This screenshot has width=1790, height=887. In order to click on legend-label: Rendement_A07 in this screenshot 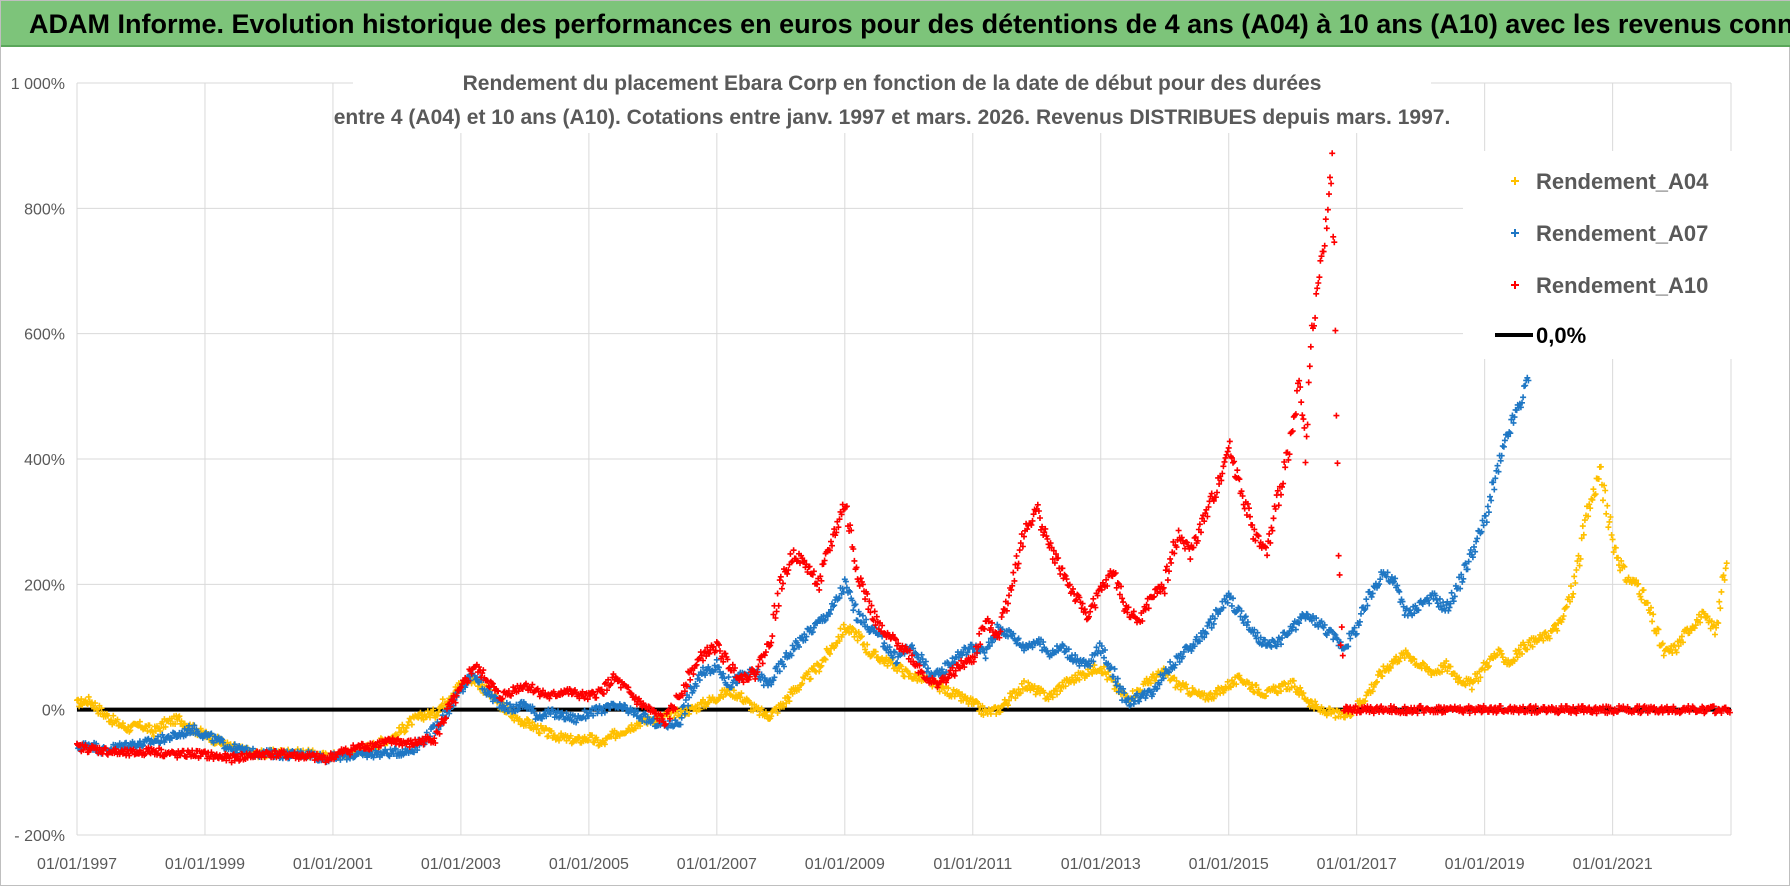, I will do `click(1622, 233)`.